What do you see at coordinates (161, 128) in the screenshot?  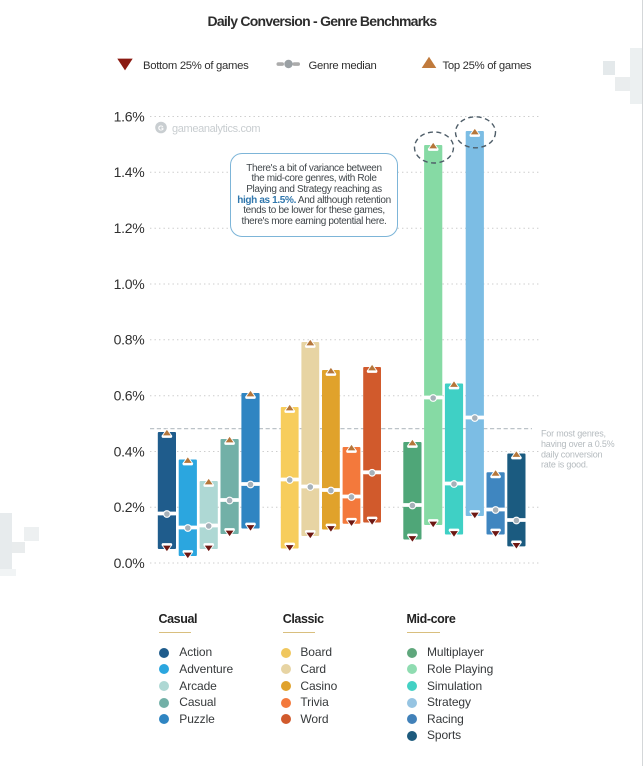 I see `svg-text: G` at bounding box center [161, 128].